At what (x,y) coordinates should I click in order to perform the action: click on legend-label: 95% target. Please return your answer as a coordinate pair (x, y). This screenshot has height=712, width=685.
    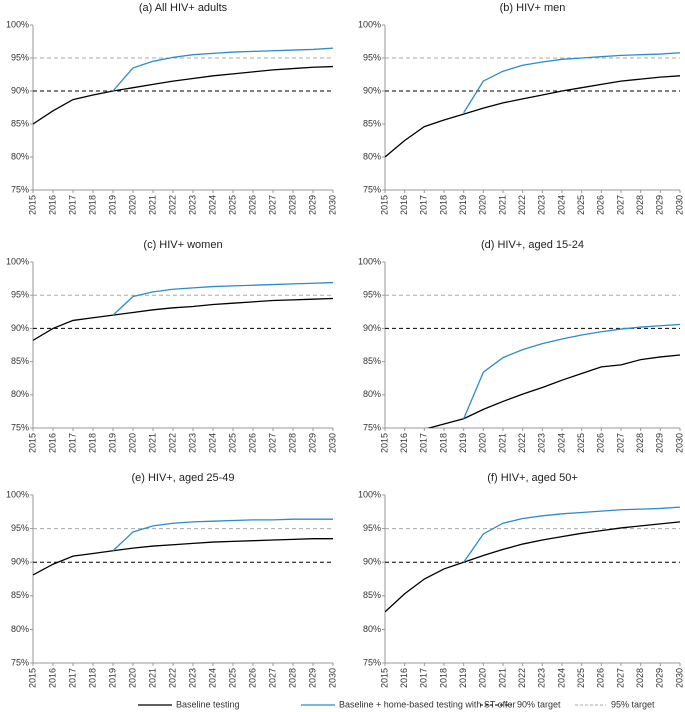
    Looking at the image, I should click on (633, 704).